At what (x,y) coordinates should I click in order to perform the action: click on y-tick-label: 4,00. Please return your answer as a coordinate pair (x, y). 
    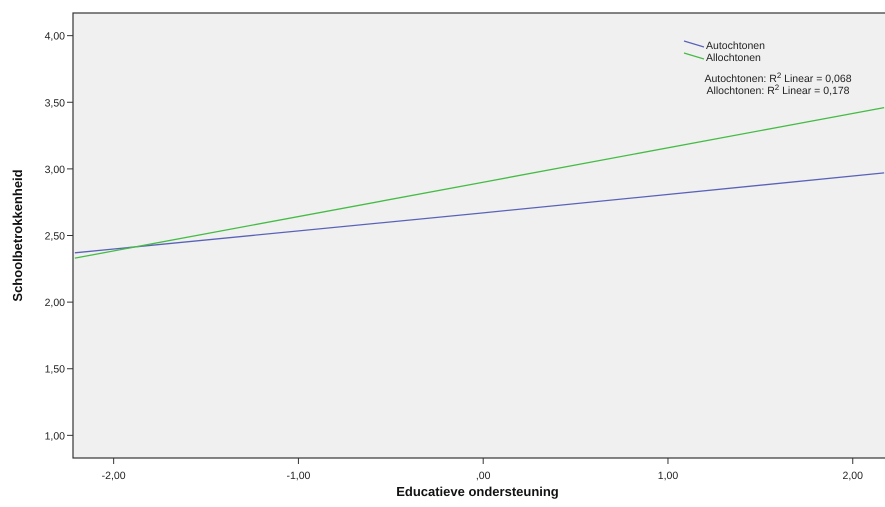
    Looking at the image, I should click on (55, 36).